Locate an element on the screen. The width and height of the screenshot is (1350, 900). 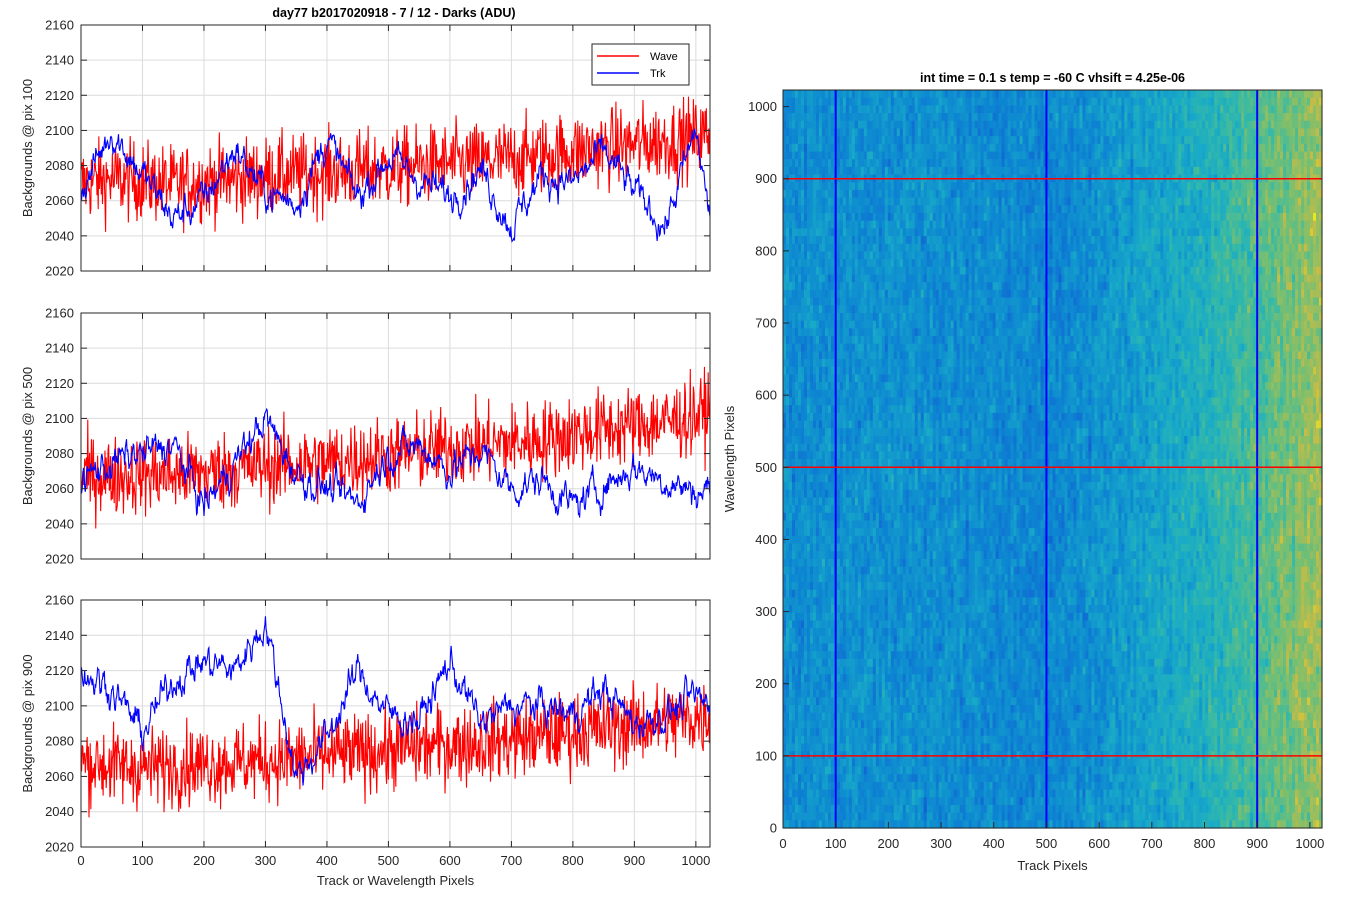
plot-area is located at coordinates (395, 436).